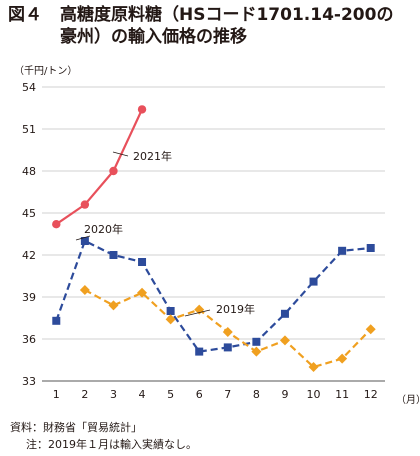 This screenshot has width=420, height=456. I want to click on series-label: 2019年, so click(235, 309).